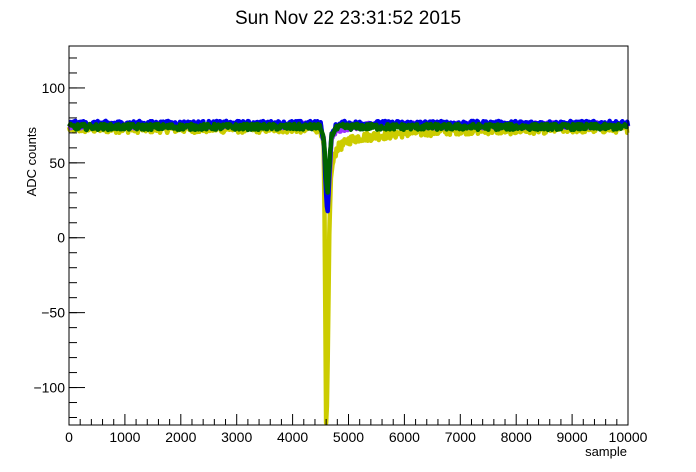  Describe the element at coordinates (57, 163) in the screenshot. I see `y-tick-label: 50` at that location.